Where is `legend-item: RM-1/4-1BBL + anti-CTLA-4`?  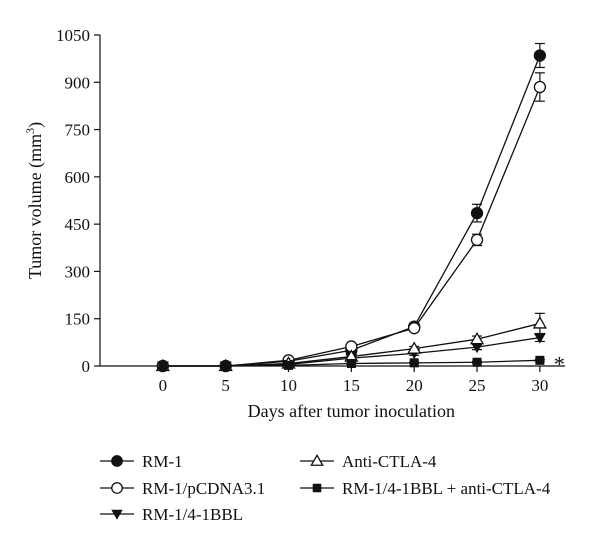 legend-item: RM-1/4-1BBL + anti-CTLA-4 is located at coordinates (425, 488).